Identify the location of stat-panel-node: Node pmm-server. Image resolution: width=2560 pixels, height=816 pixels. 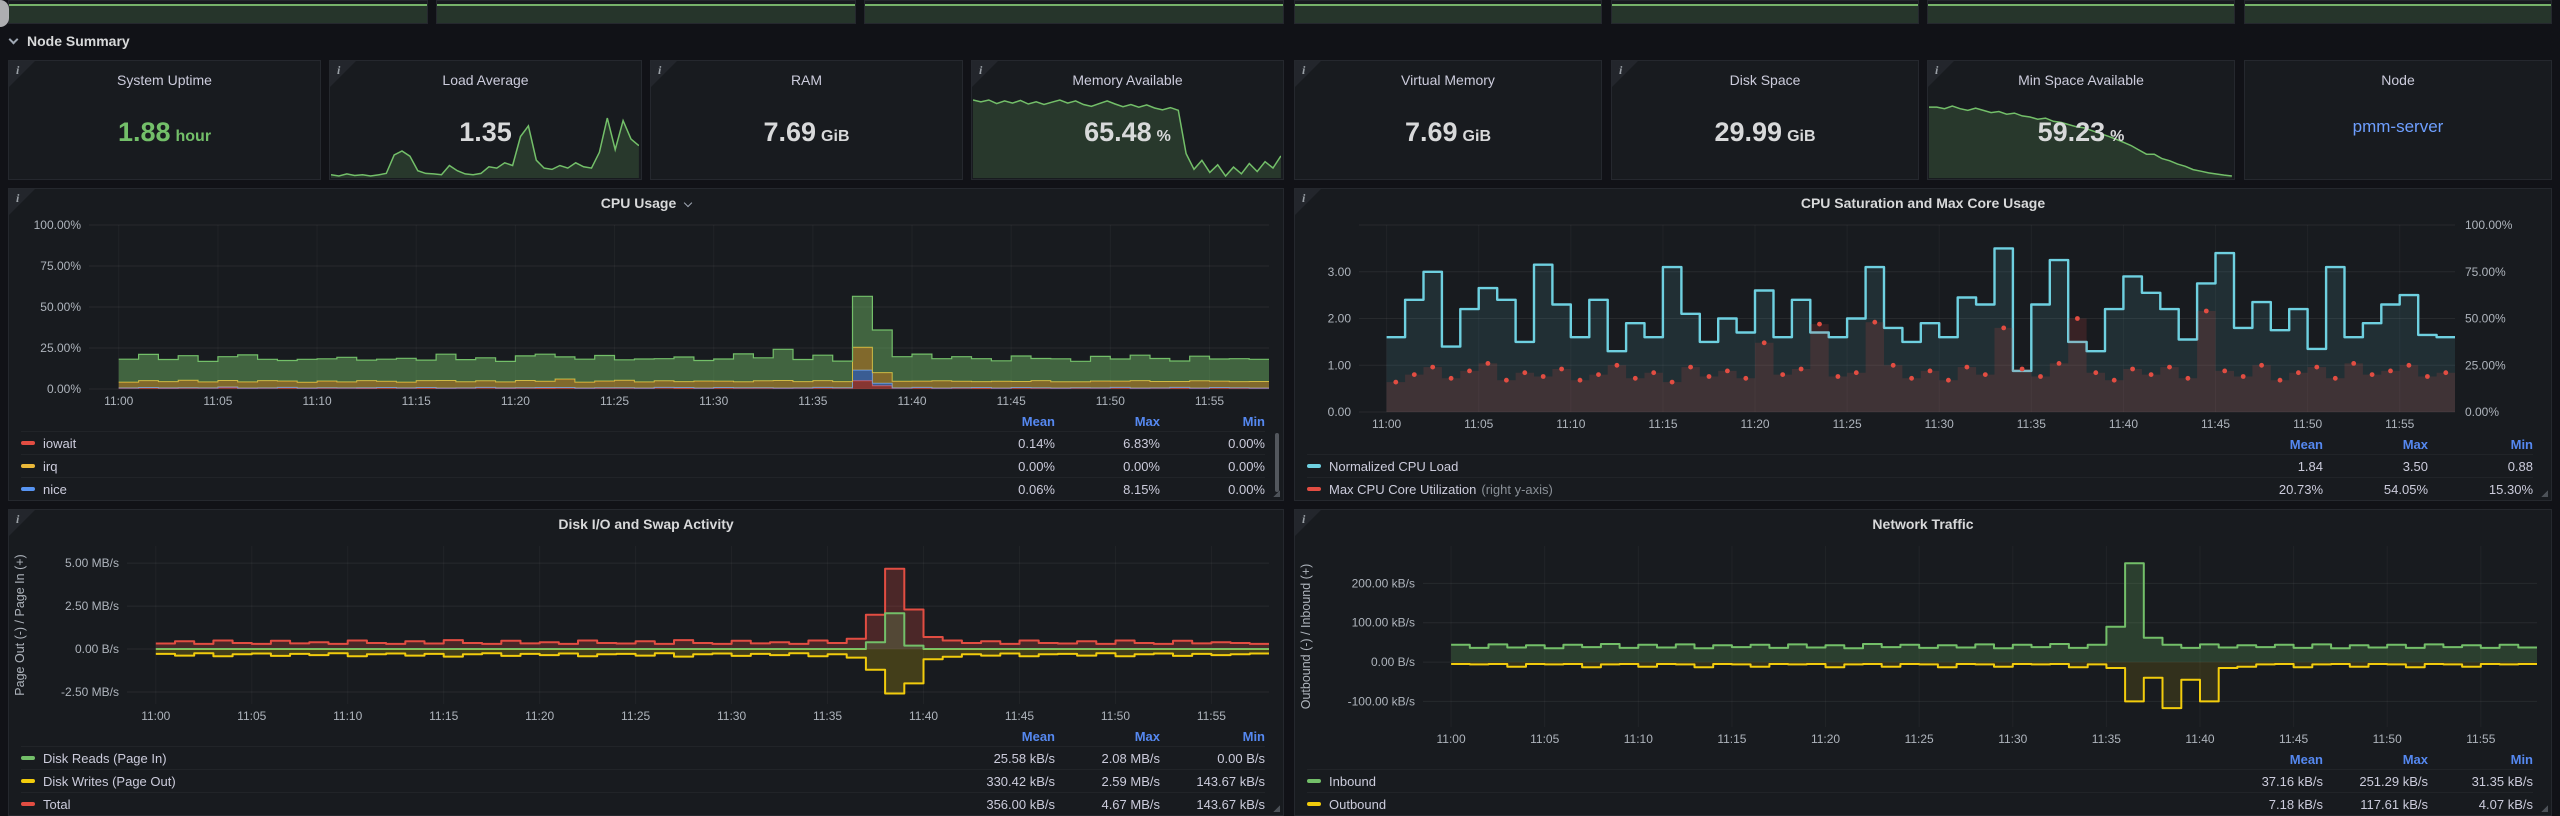
(2398, 120).